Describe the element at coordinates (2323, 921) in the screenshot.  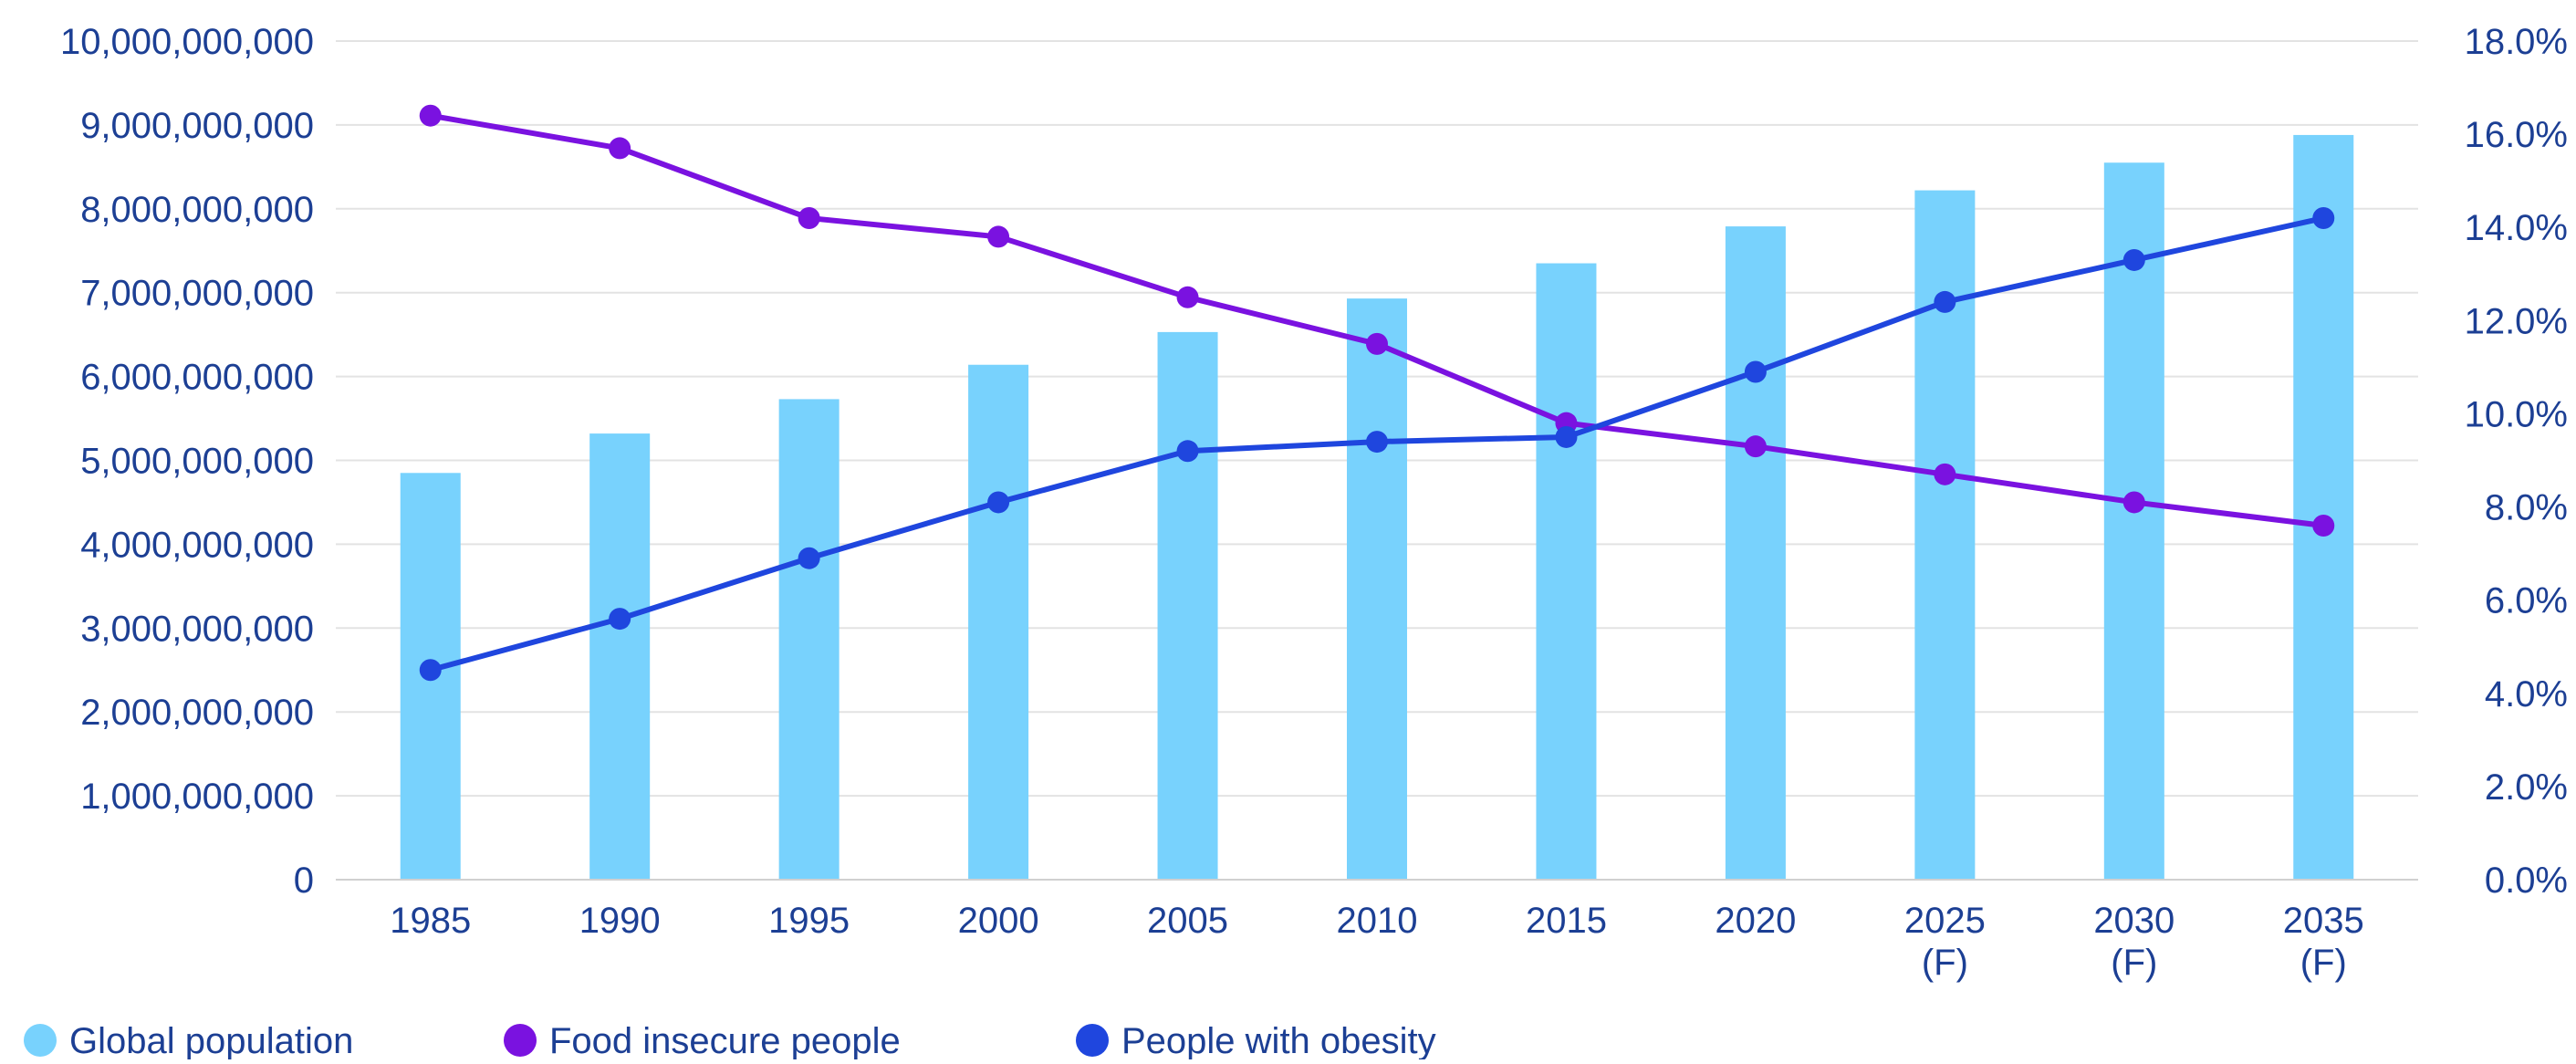
I see `x-tick-label: 2035` at that location.